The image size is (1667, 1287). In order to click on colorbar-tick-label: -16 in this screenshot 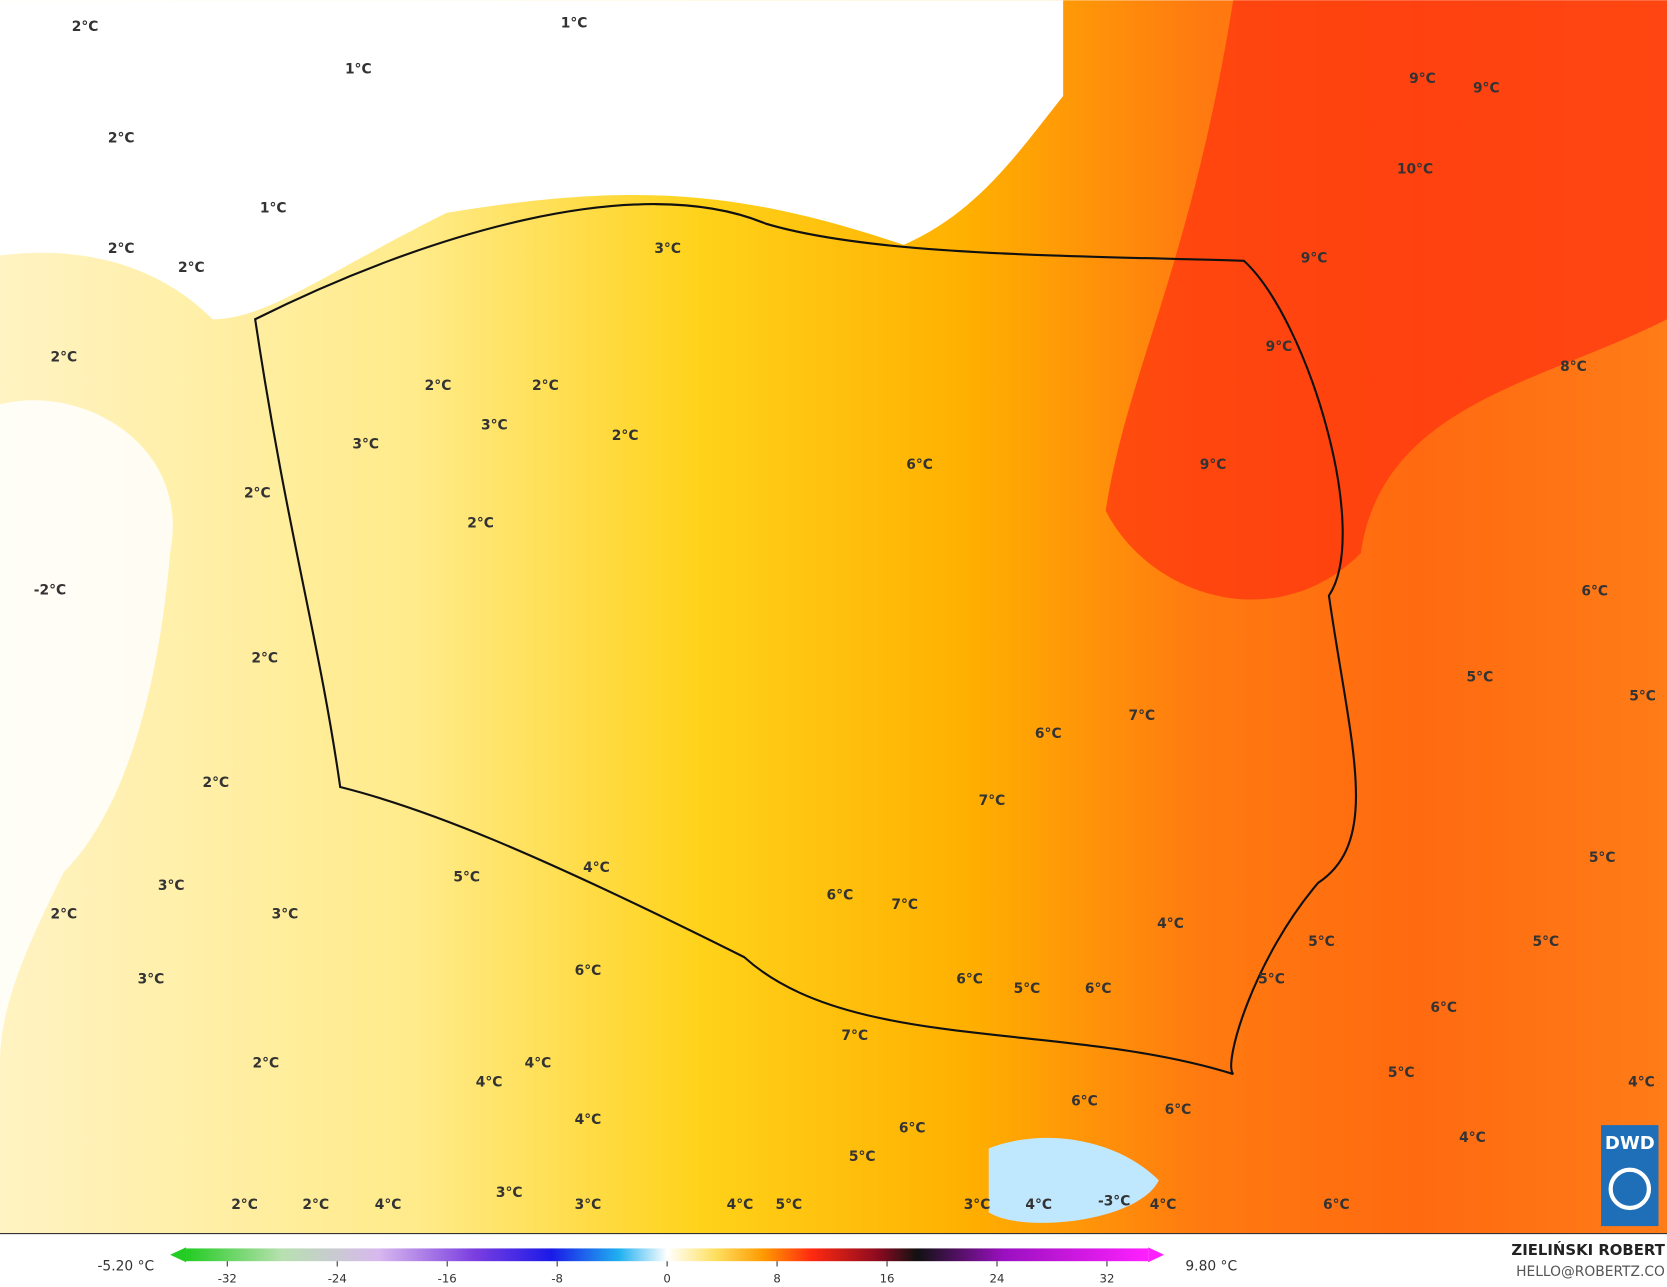, I will do `click(447, 1278)`.